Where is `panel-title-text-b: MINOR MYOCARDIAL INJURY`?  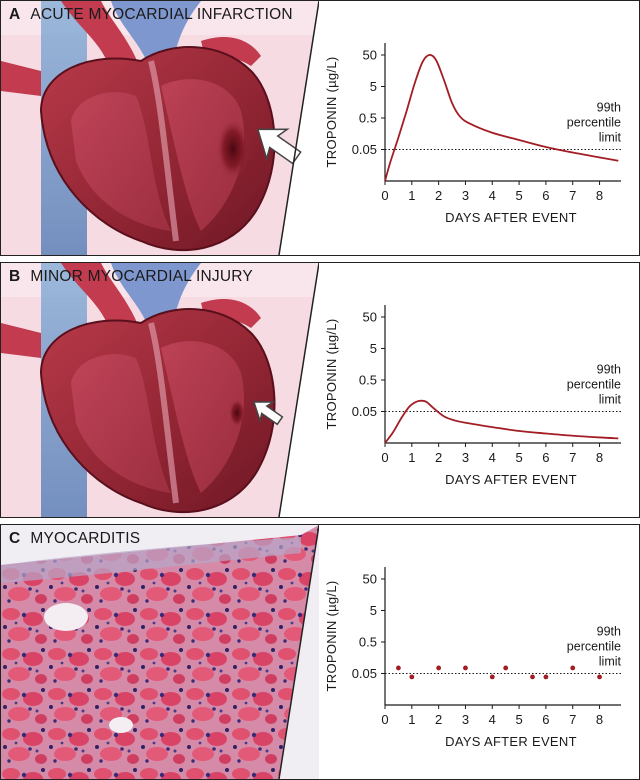 panel-title-text-b: MINOR MYOCARDIAL INJURY is located at coordinates (141, 276).